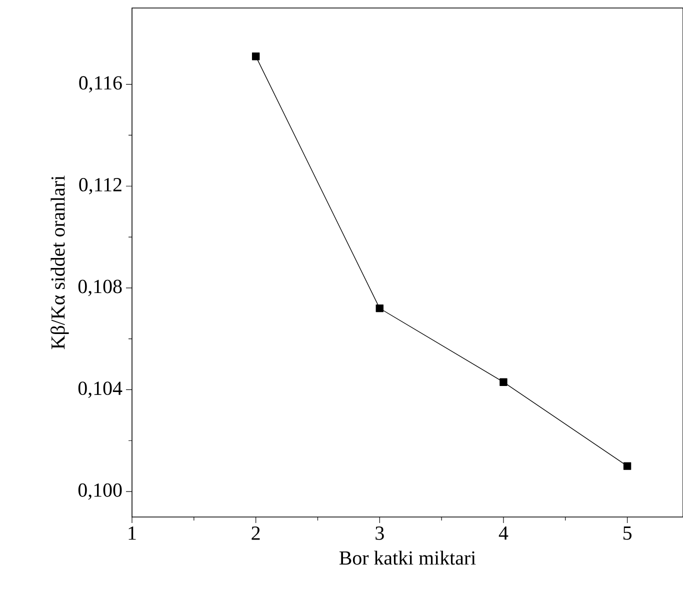 The height and width of the screenshot is (604, 683). Describe the element at coordinates (59, 263) in the screenshot. I see `y-axis-title: Kβ/Kα siddet oranlari` at that location.